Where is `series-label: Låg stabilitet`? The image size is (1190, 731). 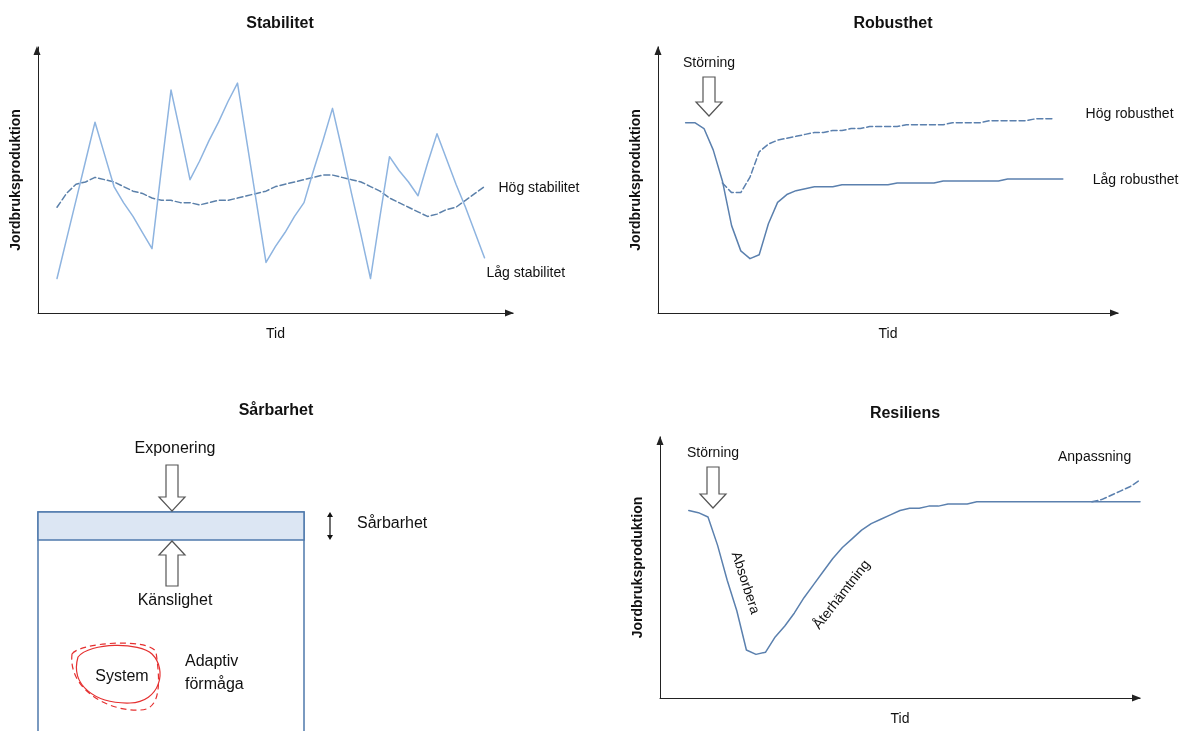
series-label: Låg stabilitet is located at coordinates (526, 271).